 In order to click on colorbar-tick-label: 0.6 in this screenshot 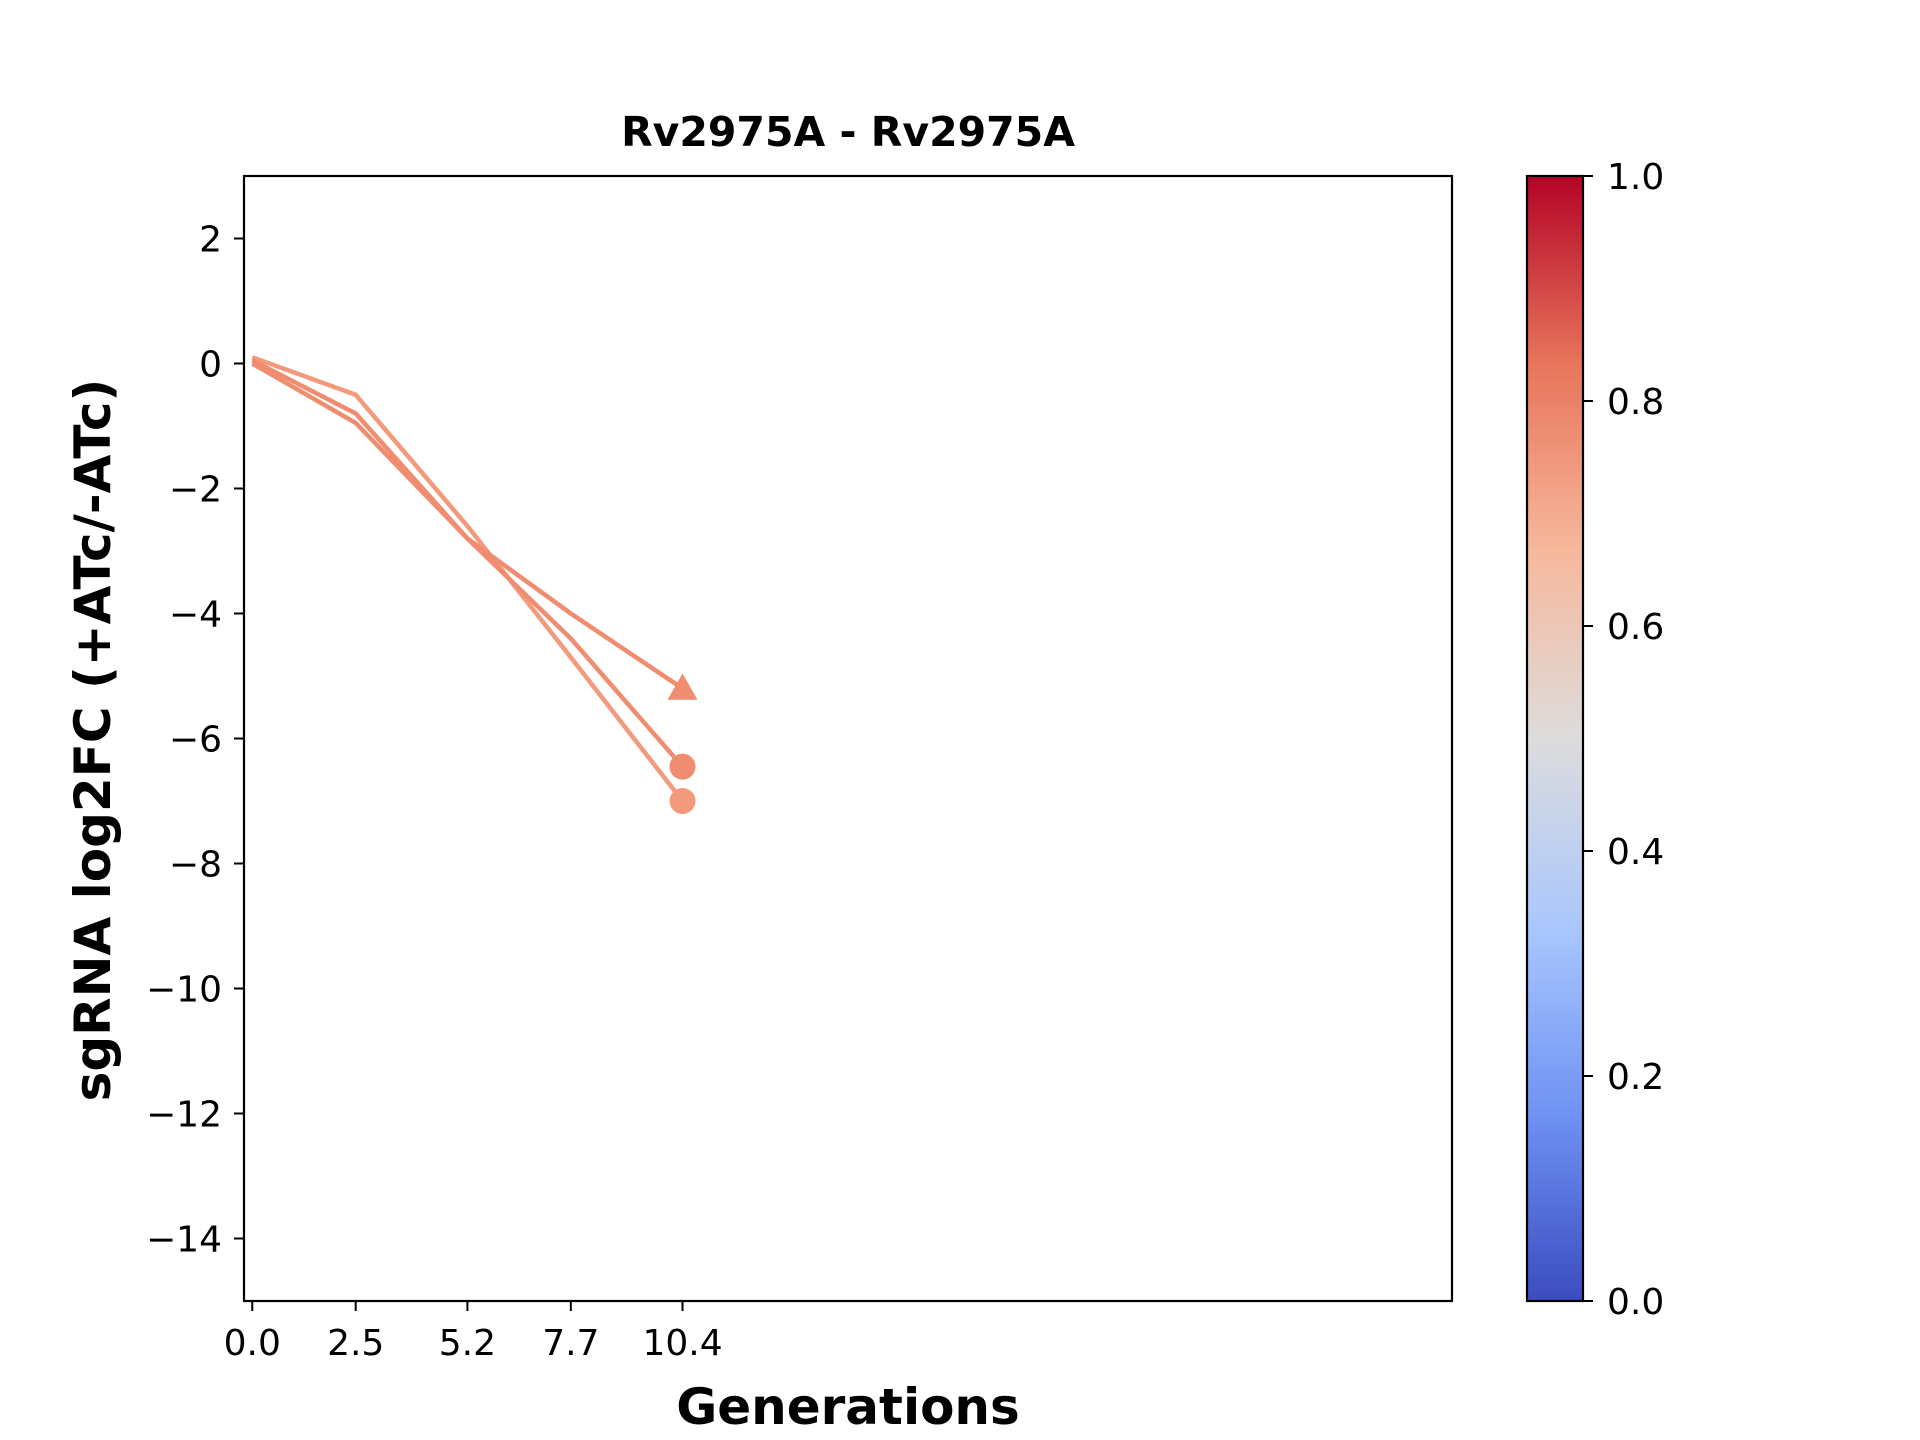, I will do `click(1635, 627)`.